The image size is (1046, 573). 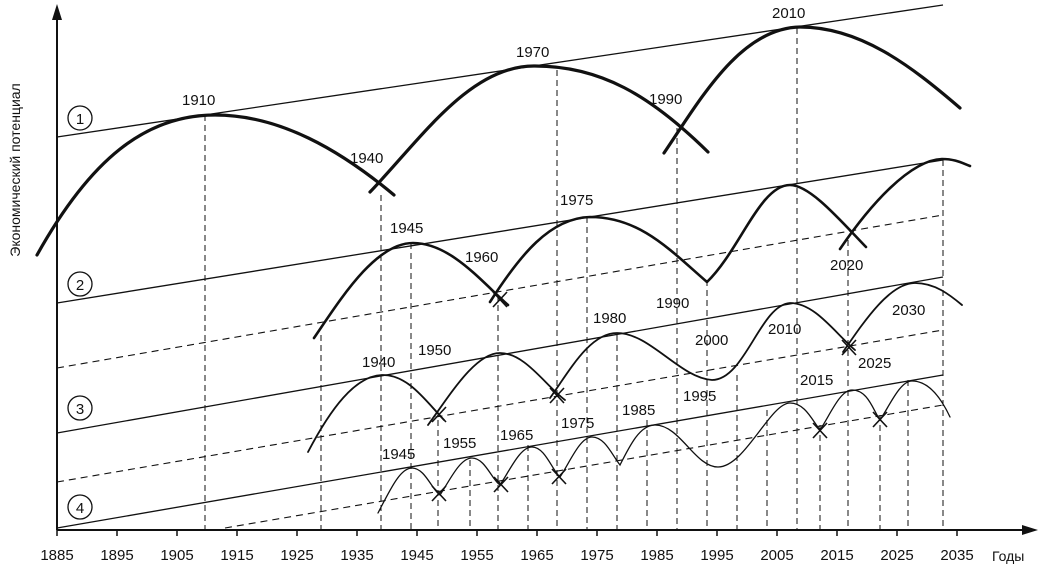 I want to click on band-3-number: 3, so click(x=80, y=409).